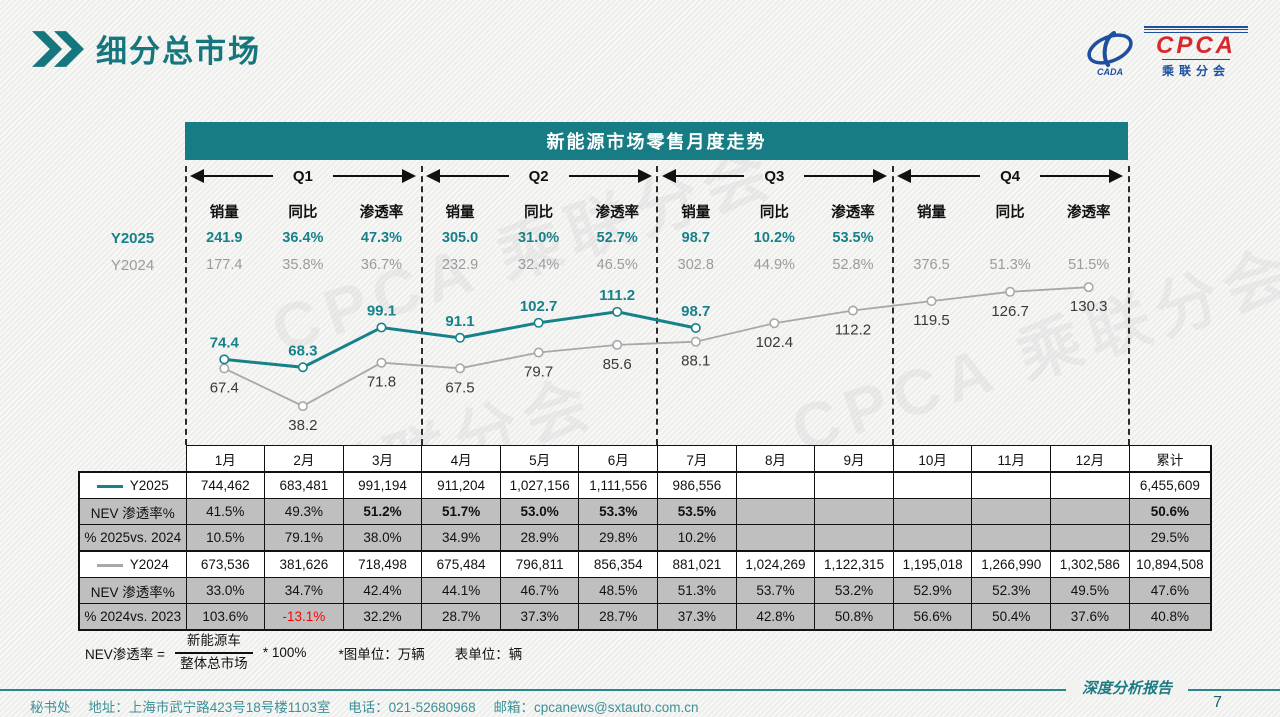  I want to click on stat-value-cell: 305.0, so click(460, 238).